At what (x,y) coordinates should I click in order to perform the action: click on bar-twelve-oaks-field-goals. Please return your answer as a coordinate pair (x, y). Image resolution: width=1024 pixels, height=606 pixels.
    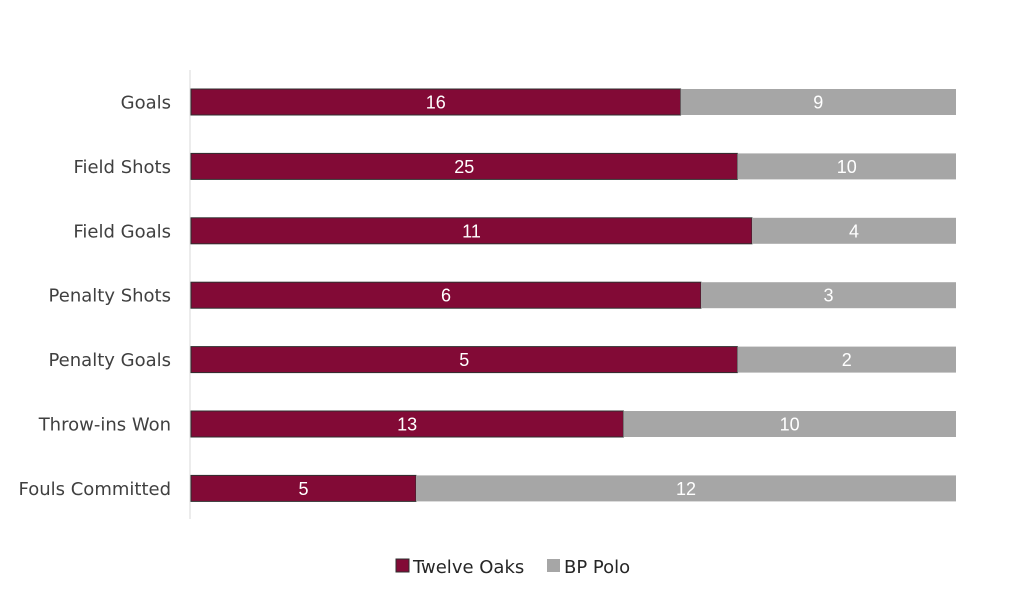
    Looking at the image, I should click on (471, 231).